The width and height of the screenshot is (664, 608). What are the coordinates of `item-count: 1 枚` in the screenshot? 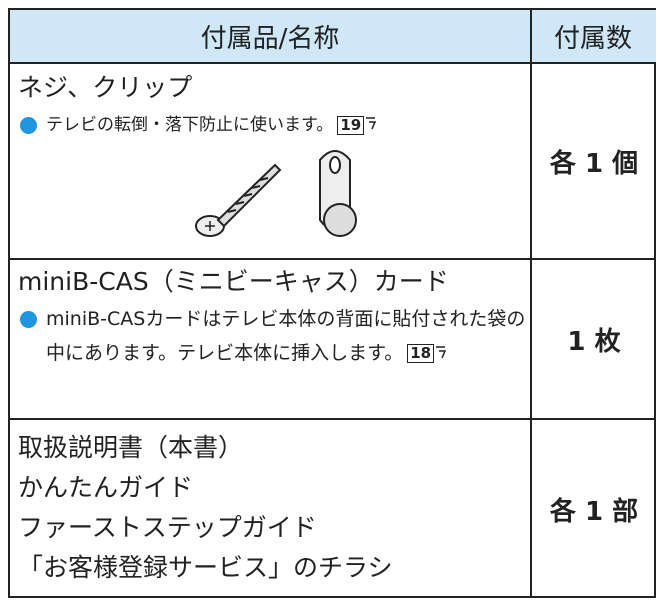 It's located at (594, 341).